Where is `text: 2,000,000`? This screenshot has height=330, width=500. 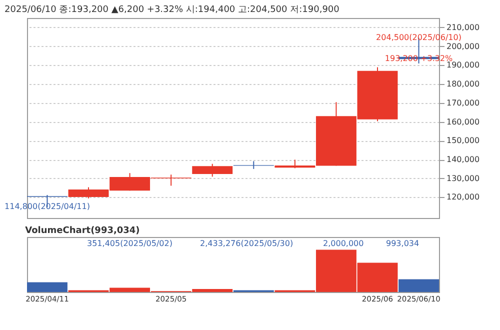
text: 2,000,000 is located at coordinates (343, 243).